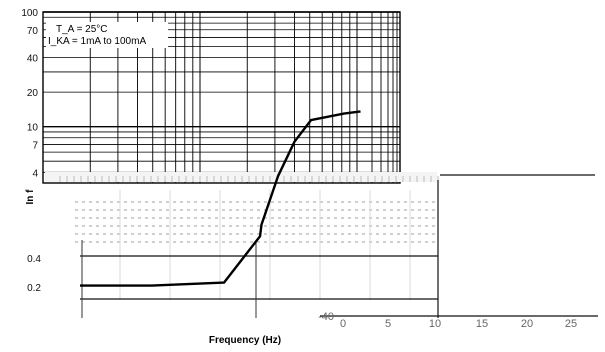 The image size is (605, 352). What do you see at coordinates (97, 41) in the screenshot?
I see `annotation-ika: I_KA = 1mA to 100mA` at bounding box center [97, 41].